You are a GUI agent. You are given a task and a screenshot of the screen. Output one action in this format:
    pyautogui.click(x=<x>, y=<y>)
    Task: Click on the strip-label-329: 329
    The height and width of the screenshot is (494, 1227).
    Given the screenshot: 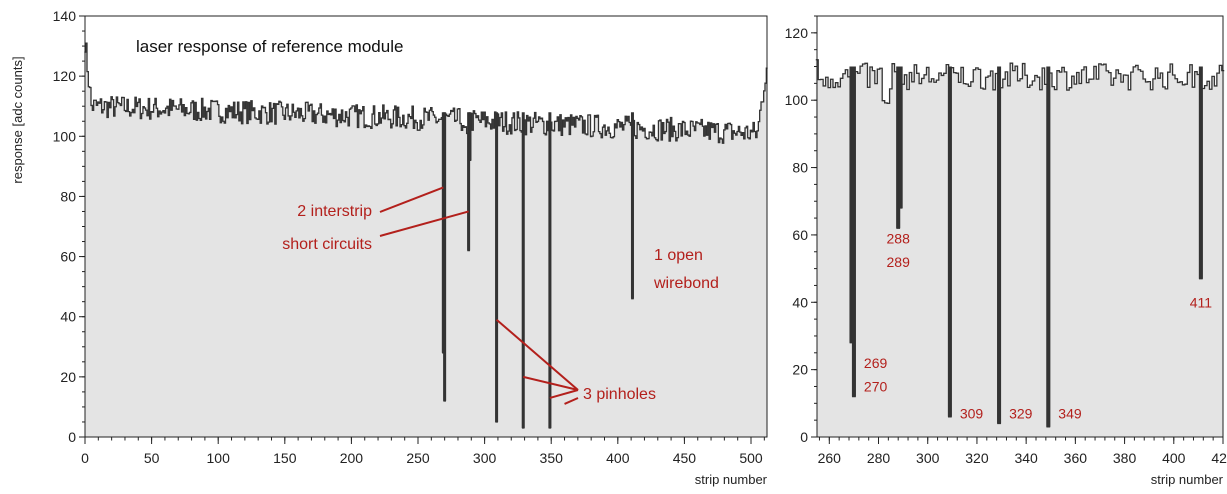 What is the action you would take?
    pyautogui.click(x=1021, y=413)
    